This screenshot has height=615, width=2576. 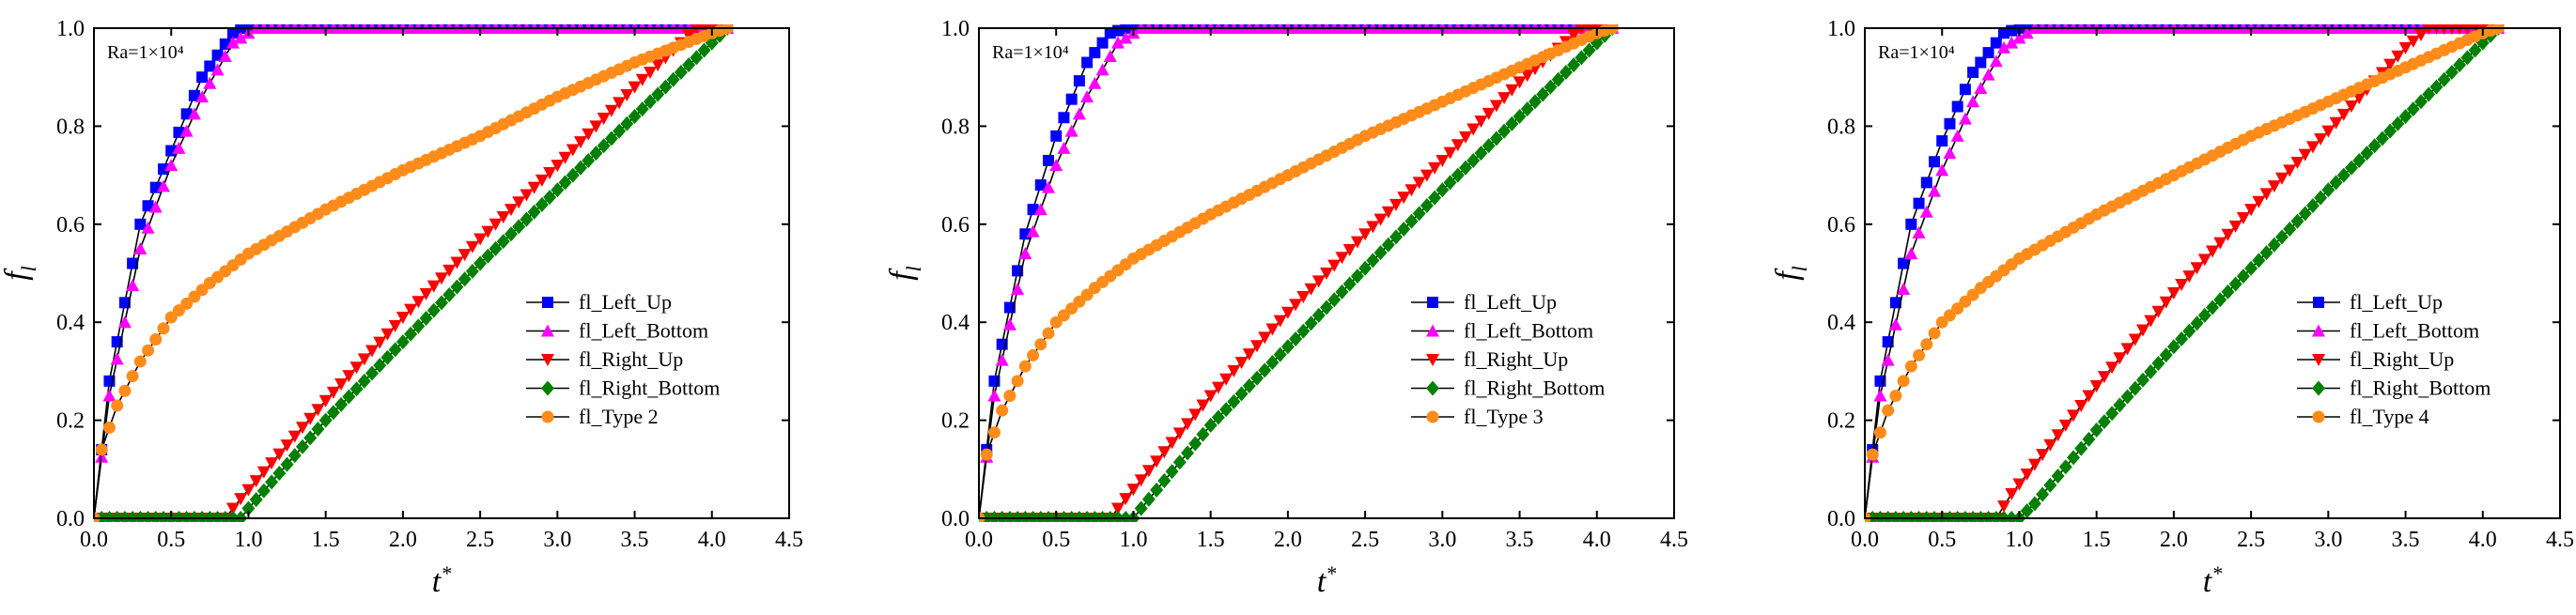 I want to click on x-tick-label: 1.5, so click(x=2097, y=540).